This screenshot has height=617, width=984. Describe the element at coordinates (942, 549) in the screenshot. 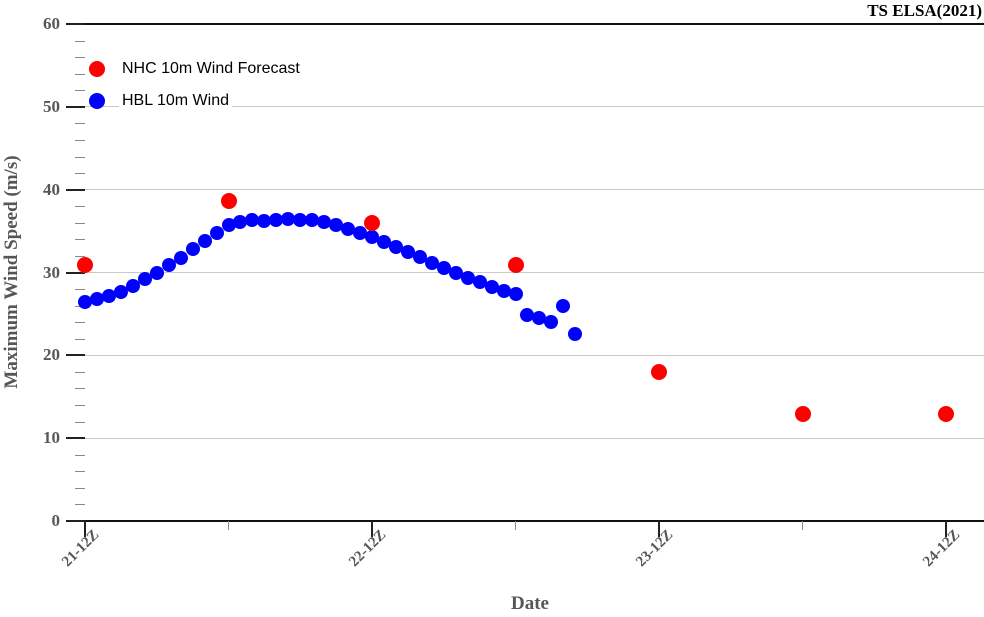

I see `x-tick-label: 24-12Z` at that location.